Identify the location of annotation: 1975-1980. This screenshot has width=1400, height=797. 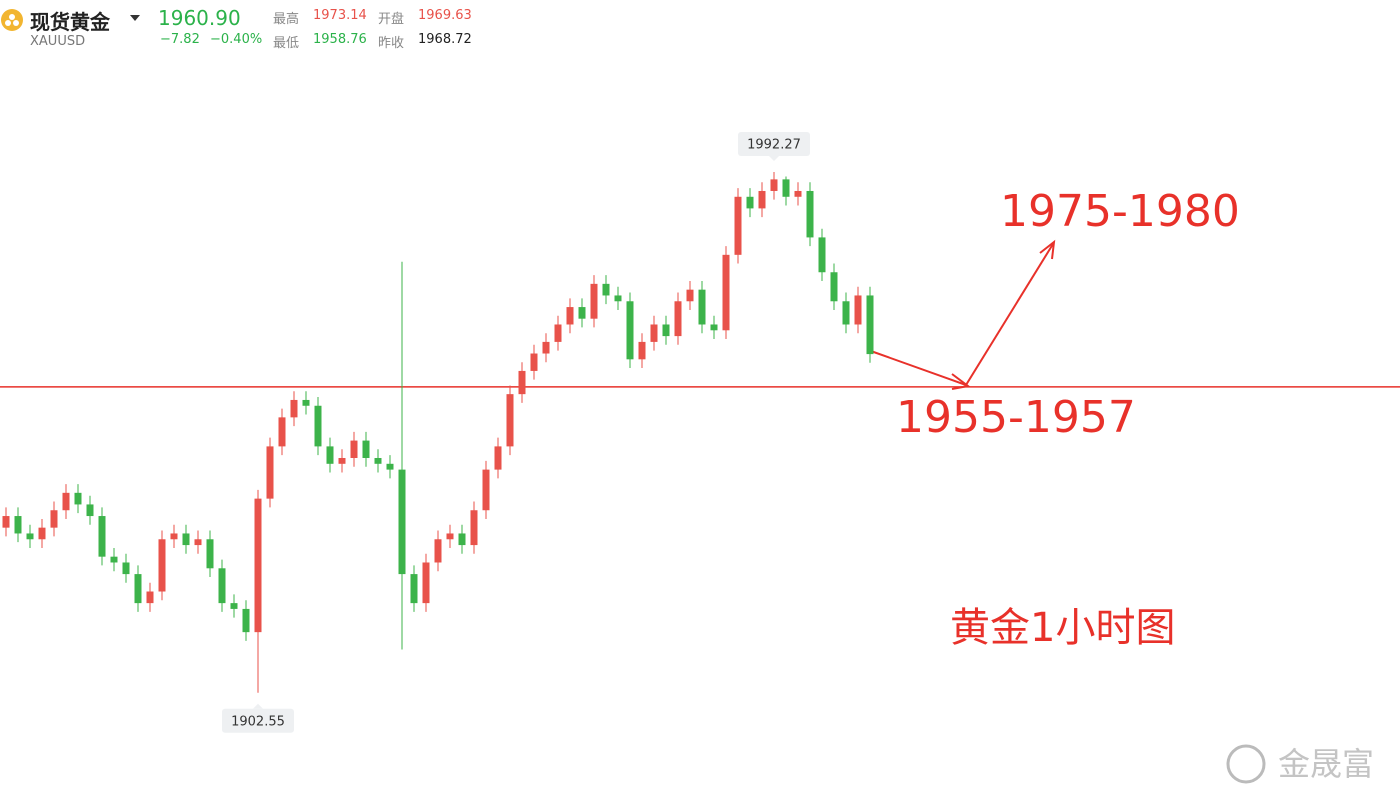
(1120, 211).